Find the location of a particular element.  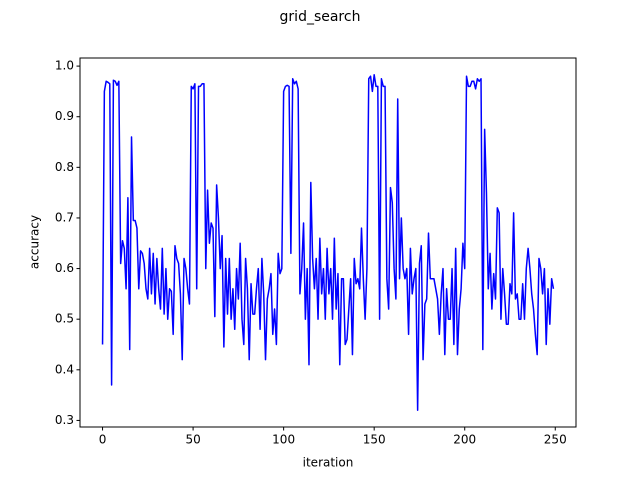

y-tick-label: 0.6 is located at coordinates (64, 268).